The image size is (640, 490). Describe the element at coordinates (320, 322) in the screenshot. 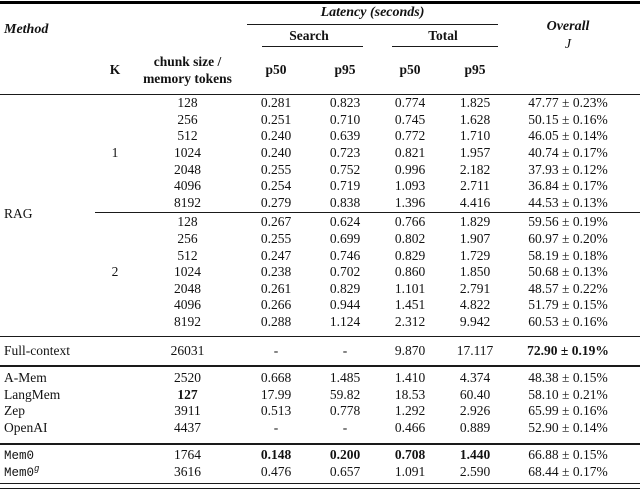

I see `table-row: 8192 0.288 1.124 2.312 9.942 60.53 ± 0.16%` at that location.